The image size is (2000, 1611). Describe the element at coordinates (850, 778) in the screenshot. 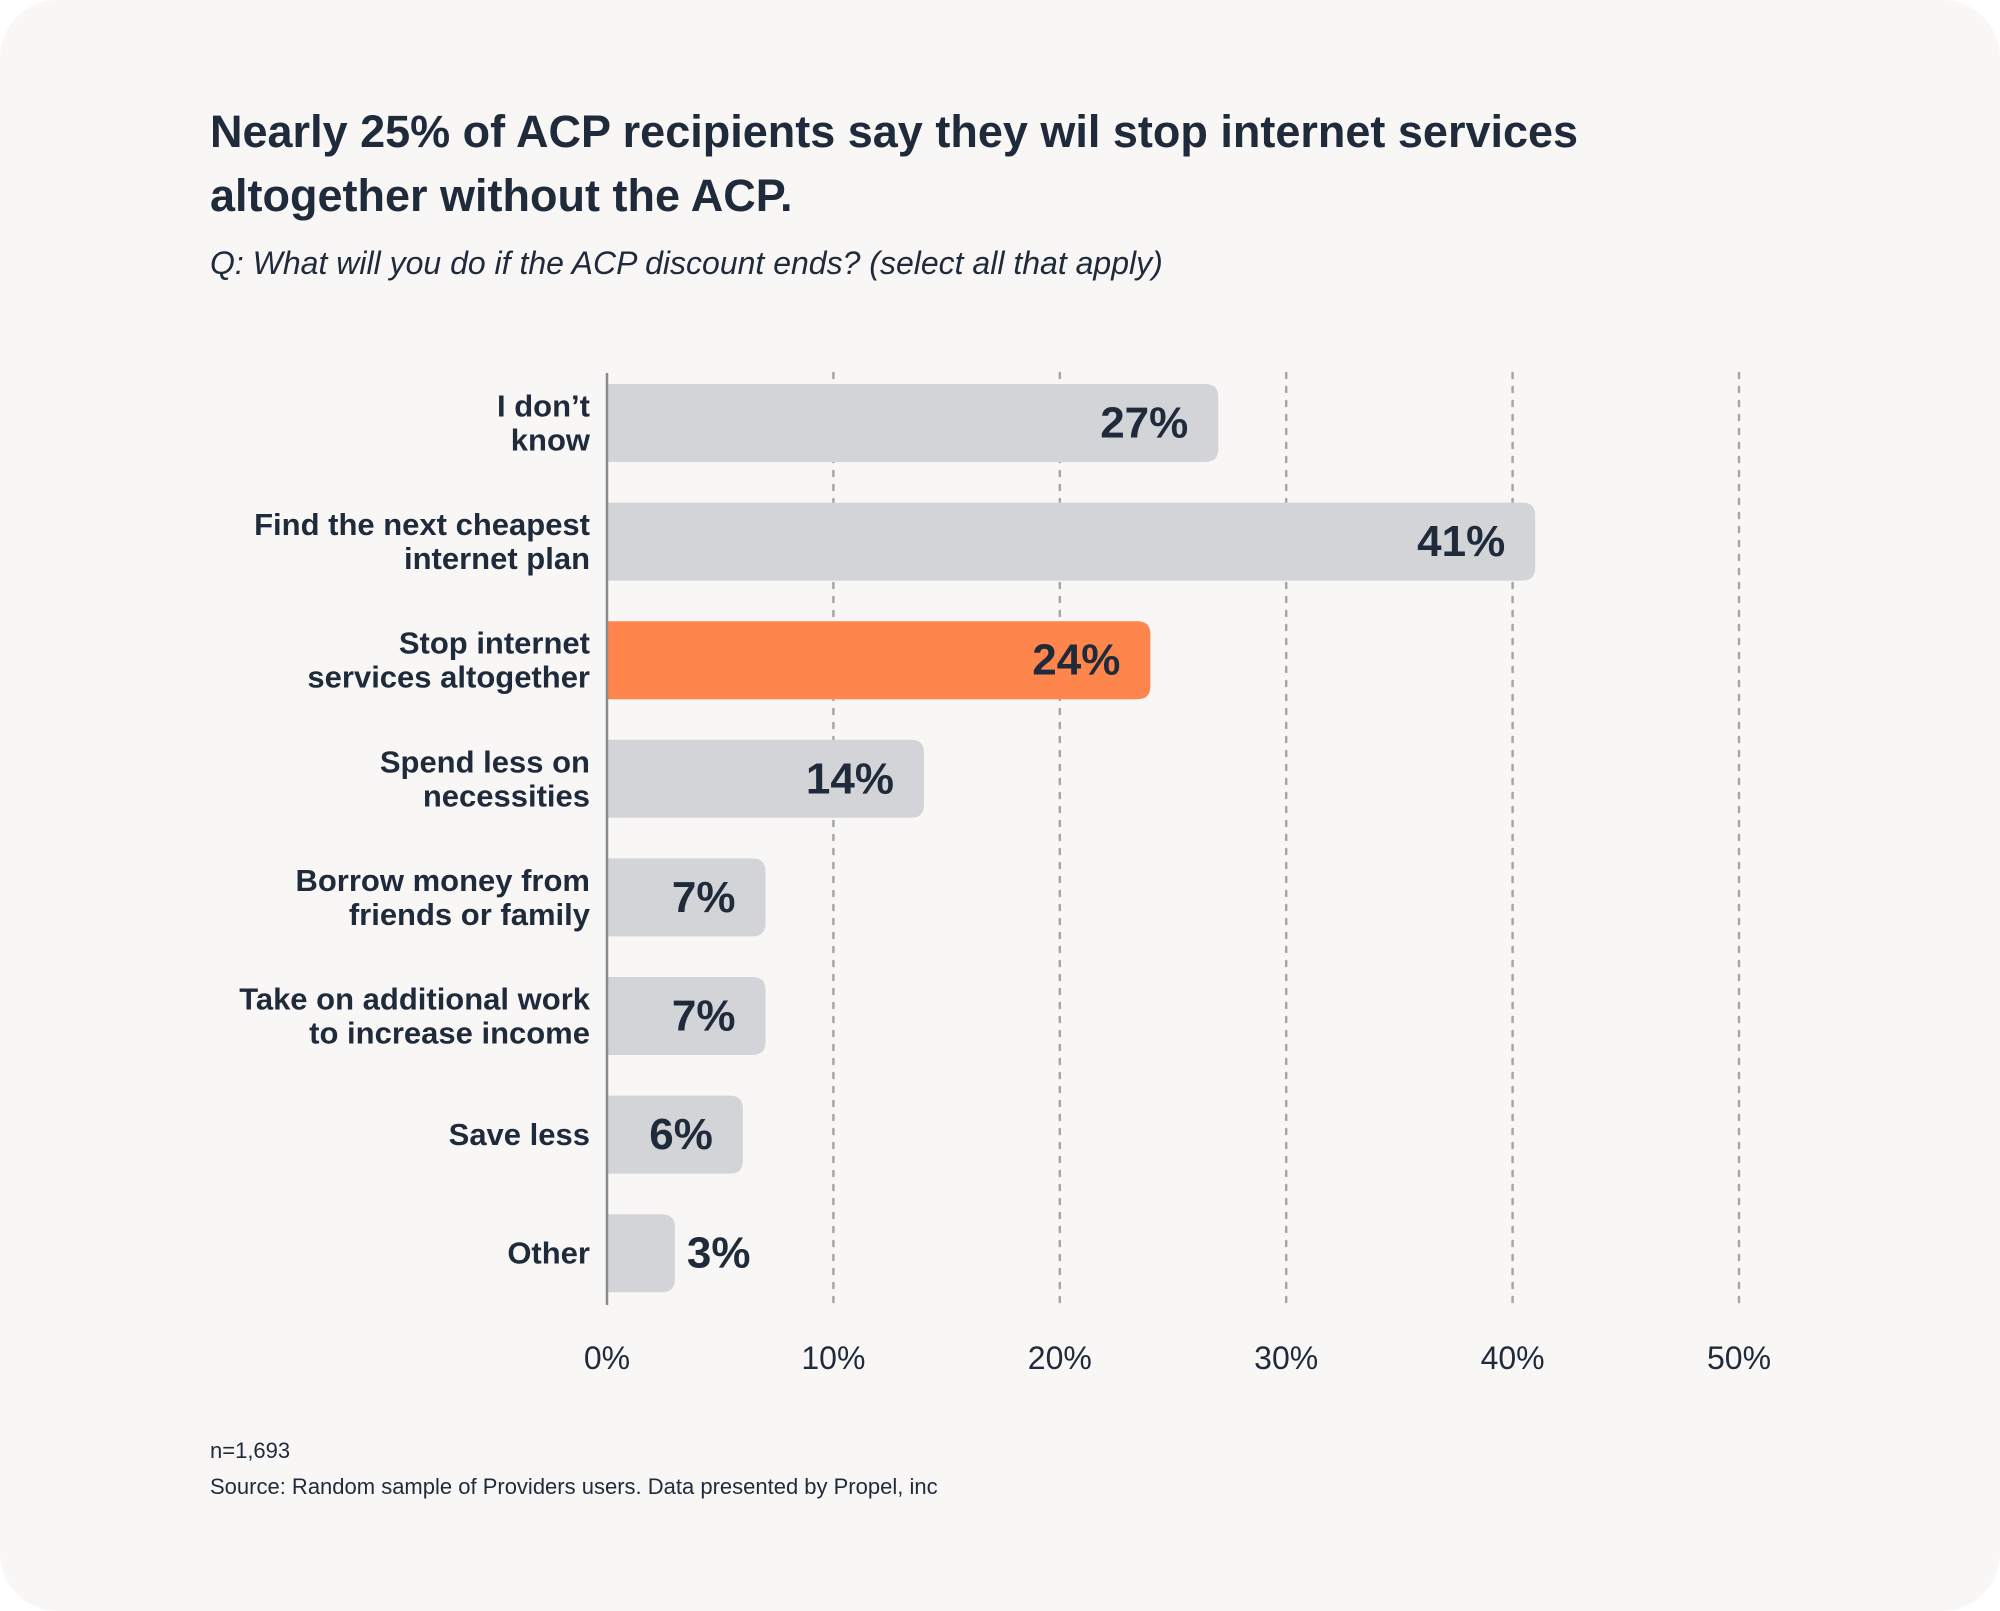

I see `value-label-spend-less-on-necessities: 14%` at that location.